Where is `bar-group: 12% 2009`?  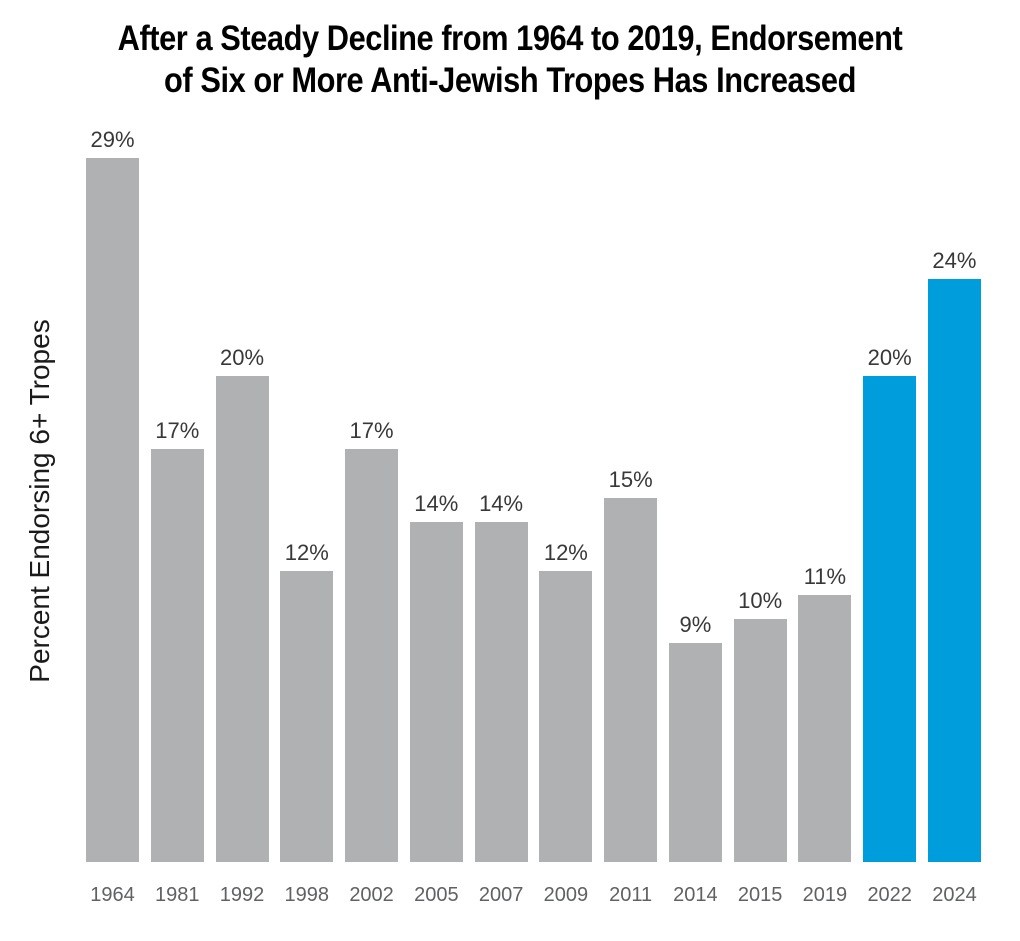
bar-group: 12% 2009 is located at coordinates (566, 723).